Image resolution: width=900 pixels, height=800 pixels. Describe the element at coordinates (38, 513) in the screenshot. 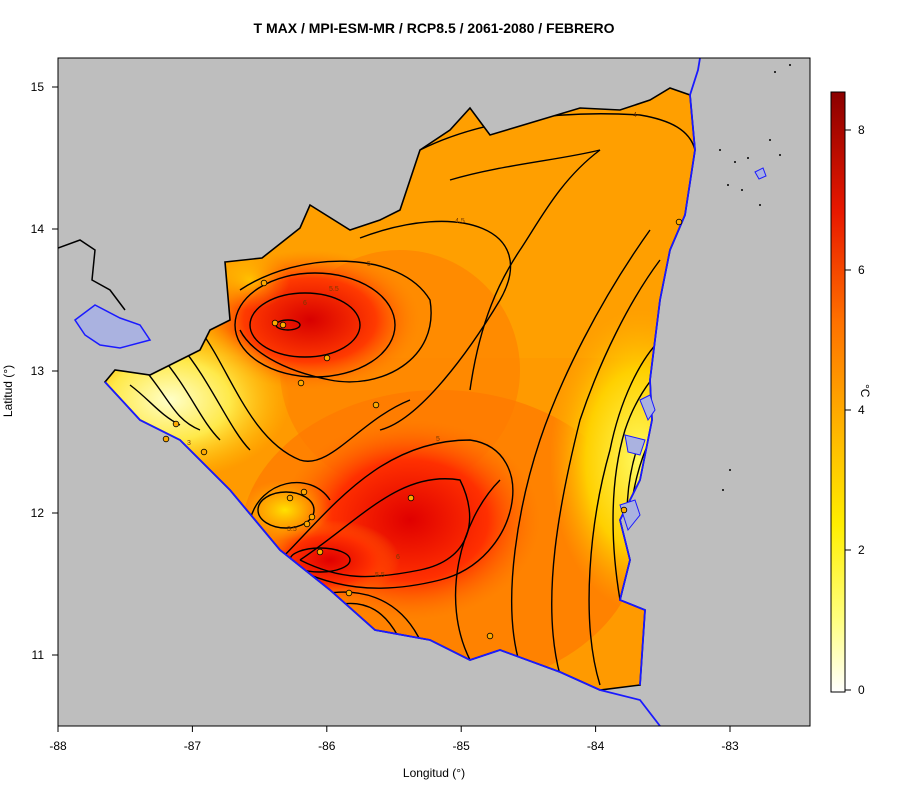

I see `y-tick-label: 12` at that location.